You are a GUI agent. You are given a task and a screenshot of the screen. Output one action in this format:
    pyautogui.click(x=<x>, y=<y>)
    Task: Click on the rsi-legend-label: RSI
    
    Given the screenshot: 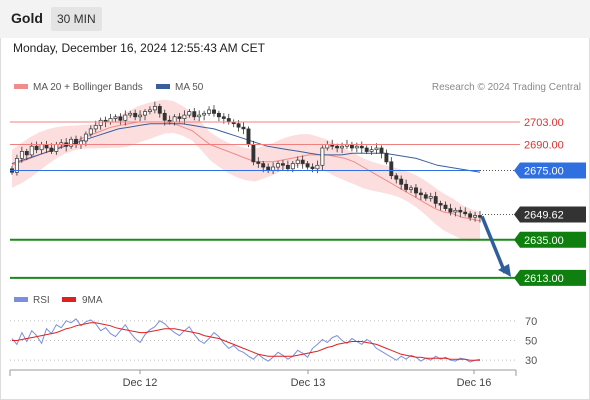 What is the action you would take?
    pyautogui.click(x=41, y=300)
    